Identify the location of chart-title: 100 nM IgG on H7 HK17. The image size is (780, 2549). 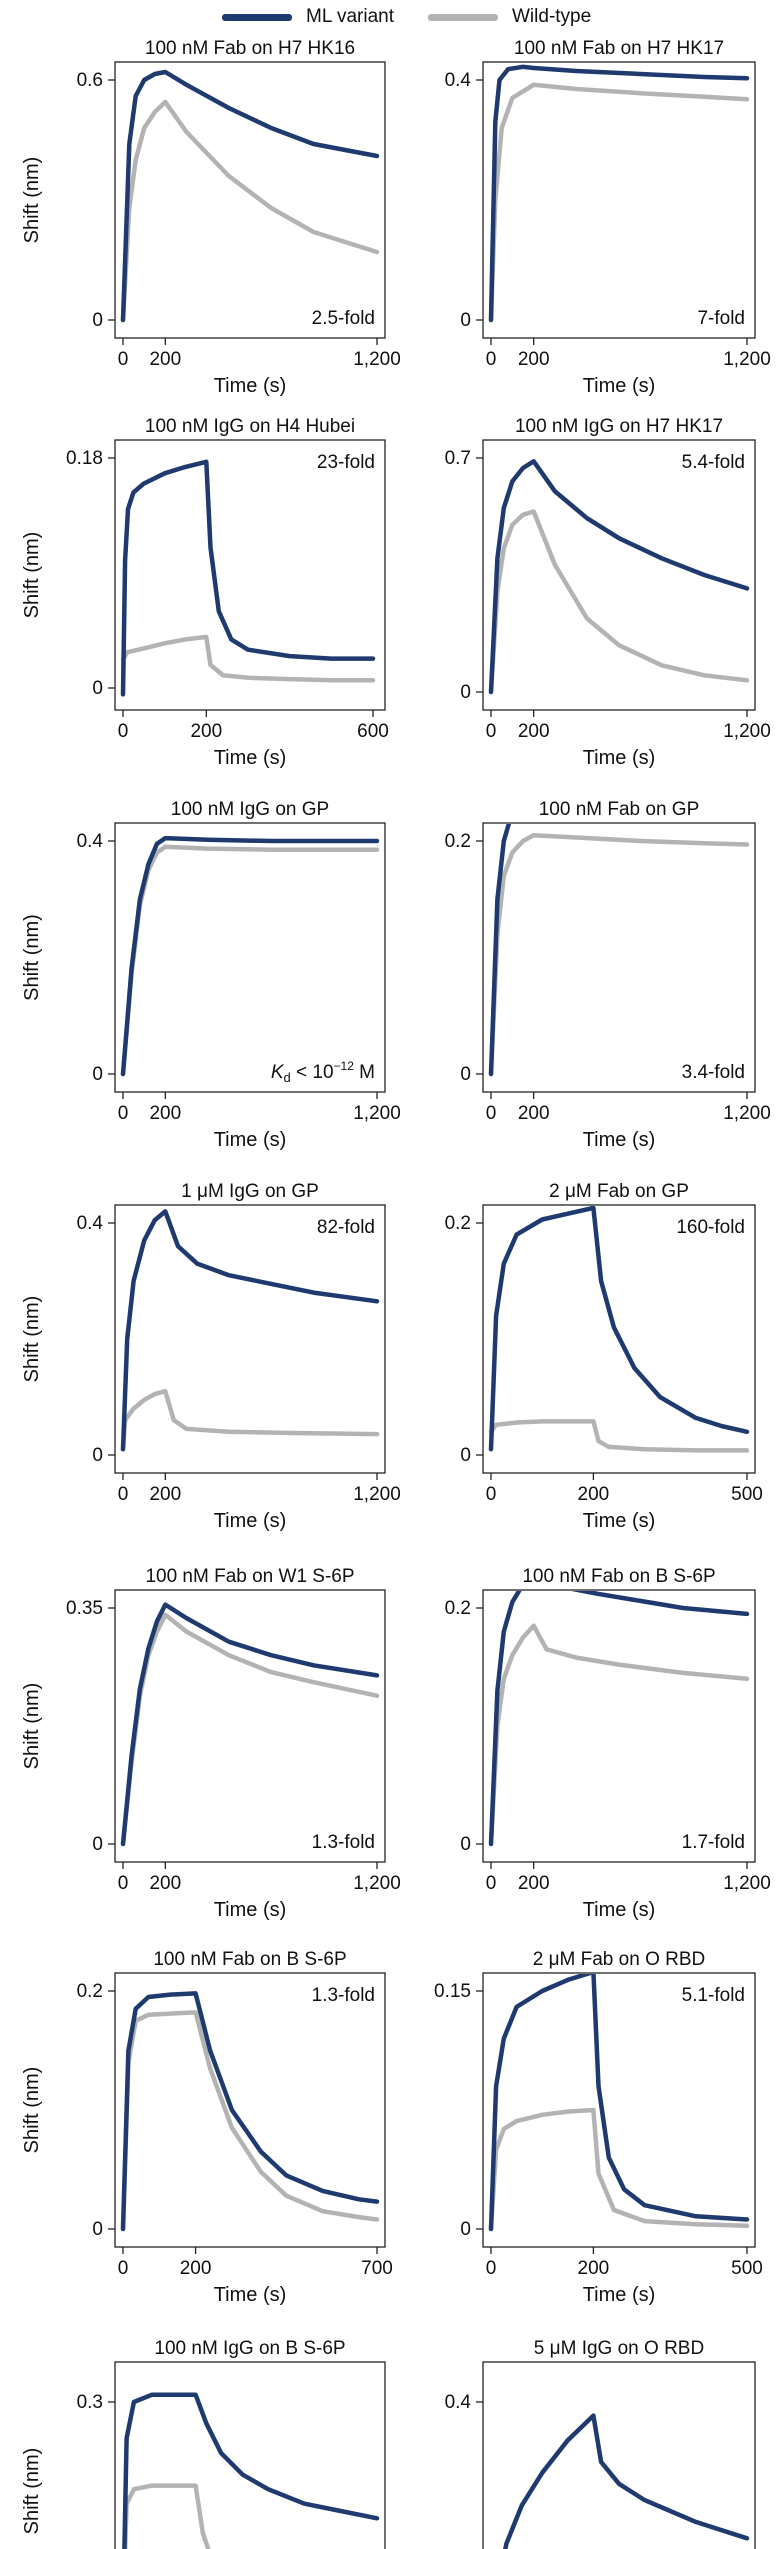
(619, 426).